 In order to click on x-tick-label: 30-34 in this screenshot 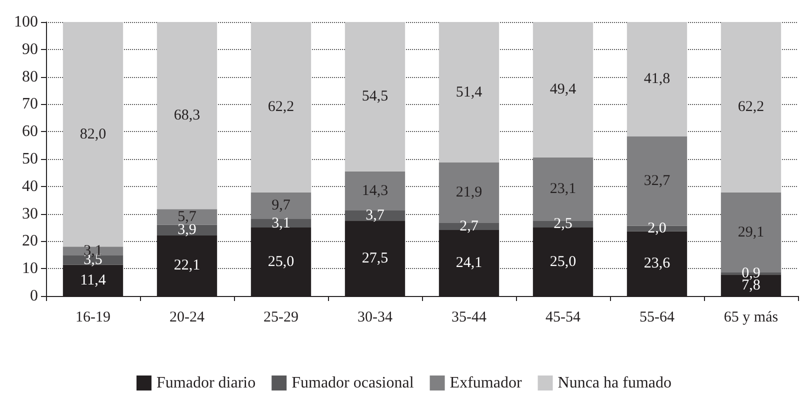, I will do `click(375, 318)`.